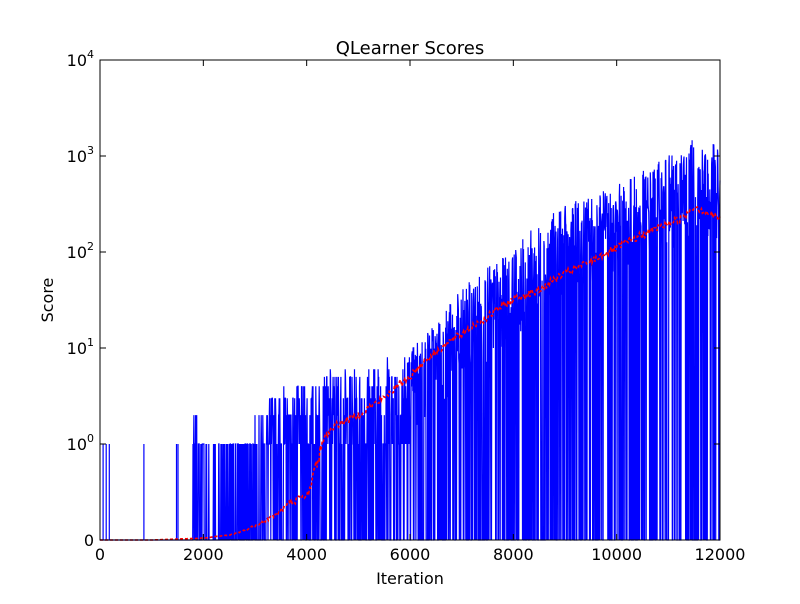 The width and height of the screenshot is (800, 604). What do you see at coordinates (203, 554) in the screenshot?
I see `x-tick-label: 2000` at bounding box center [203, 554].